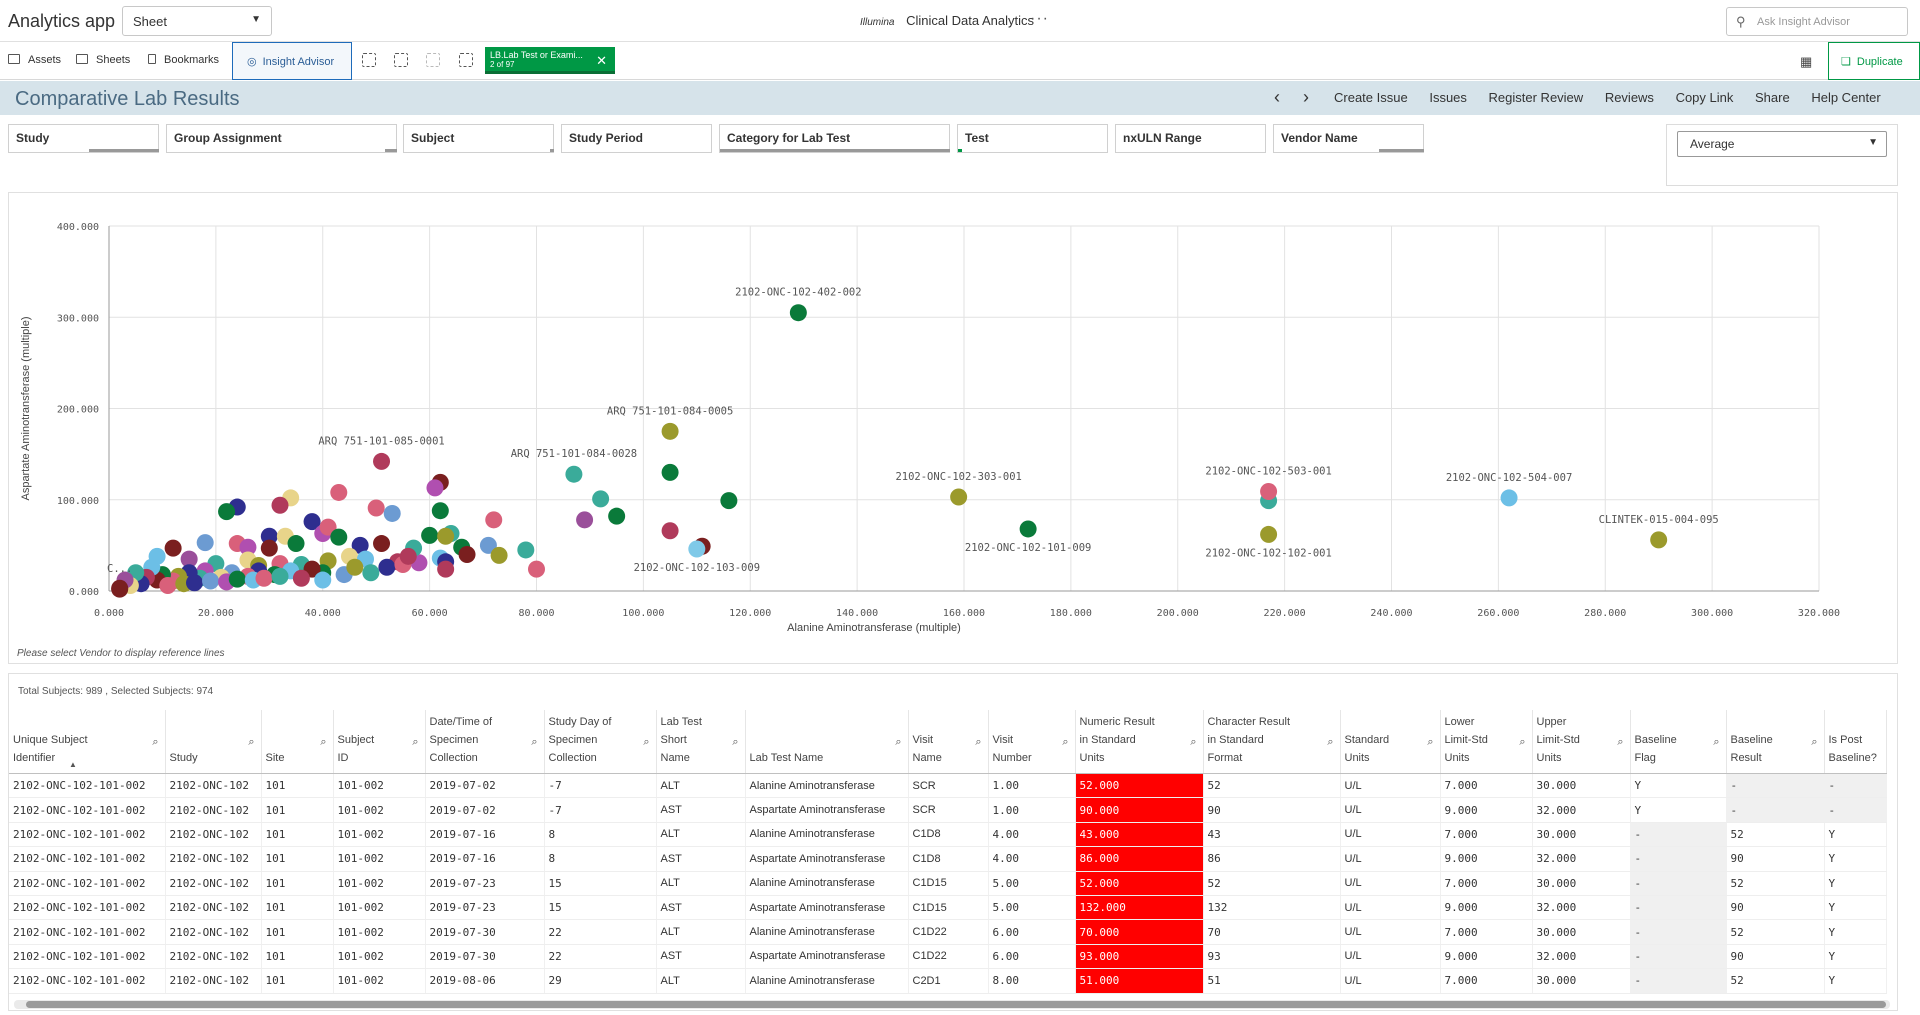  What do you see at coordinates (600, 742) in the screenshot?
I see `column-header: Study Day of Specimen Collection ⌕` at bounding box center [600, 742].